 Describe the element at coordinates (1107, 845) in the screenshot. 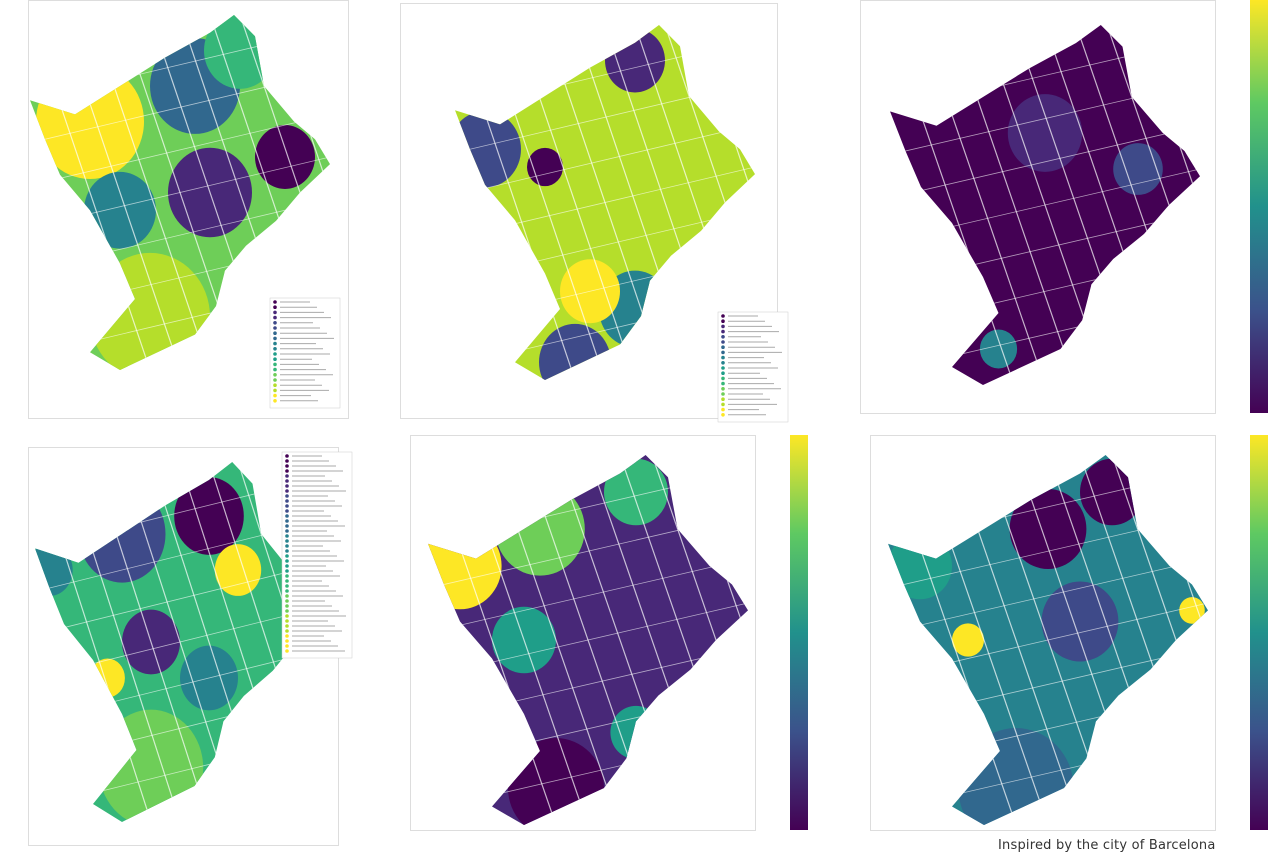

I see `caption: Inspired by the city of Barcelona` at that location.